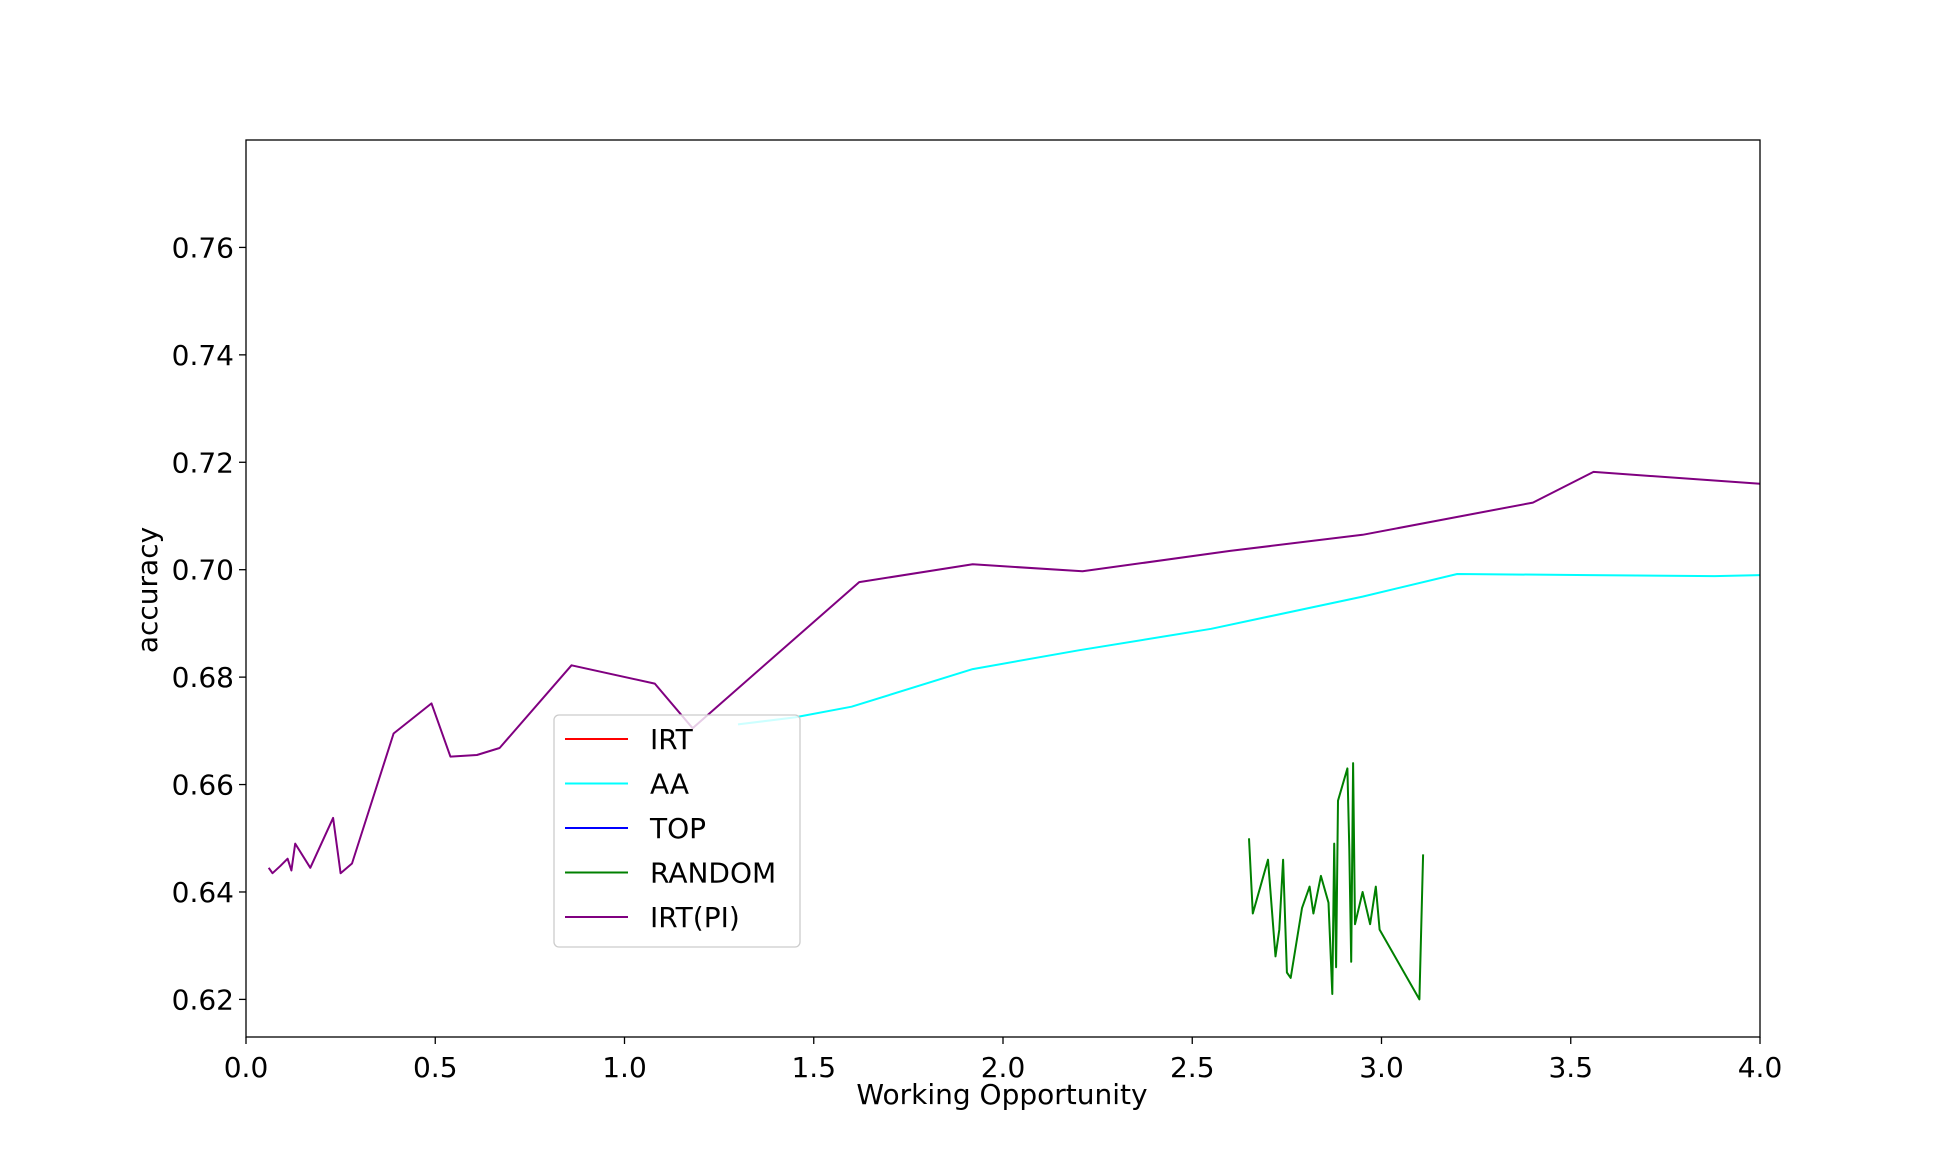 Image resolution: width=1943 pixels, height=1158 pixels. I want to click on x-tick-label: 2.5, so click(1192, 1067).